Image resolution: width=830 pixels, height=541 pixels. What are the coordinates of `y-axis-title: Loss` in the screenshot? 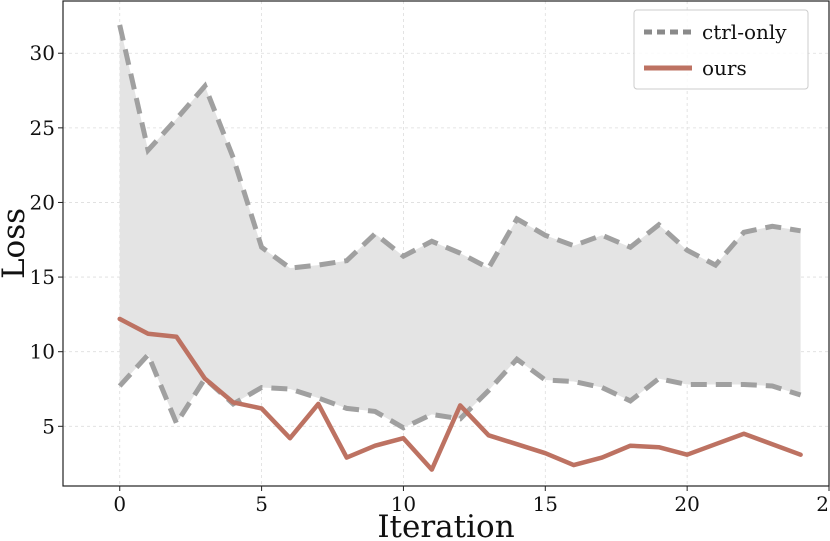 It's located at (16, 243).